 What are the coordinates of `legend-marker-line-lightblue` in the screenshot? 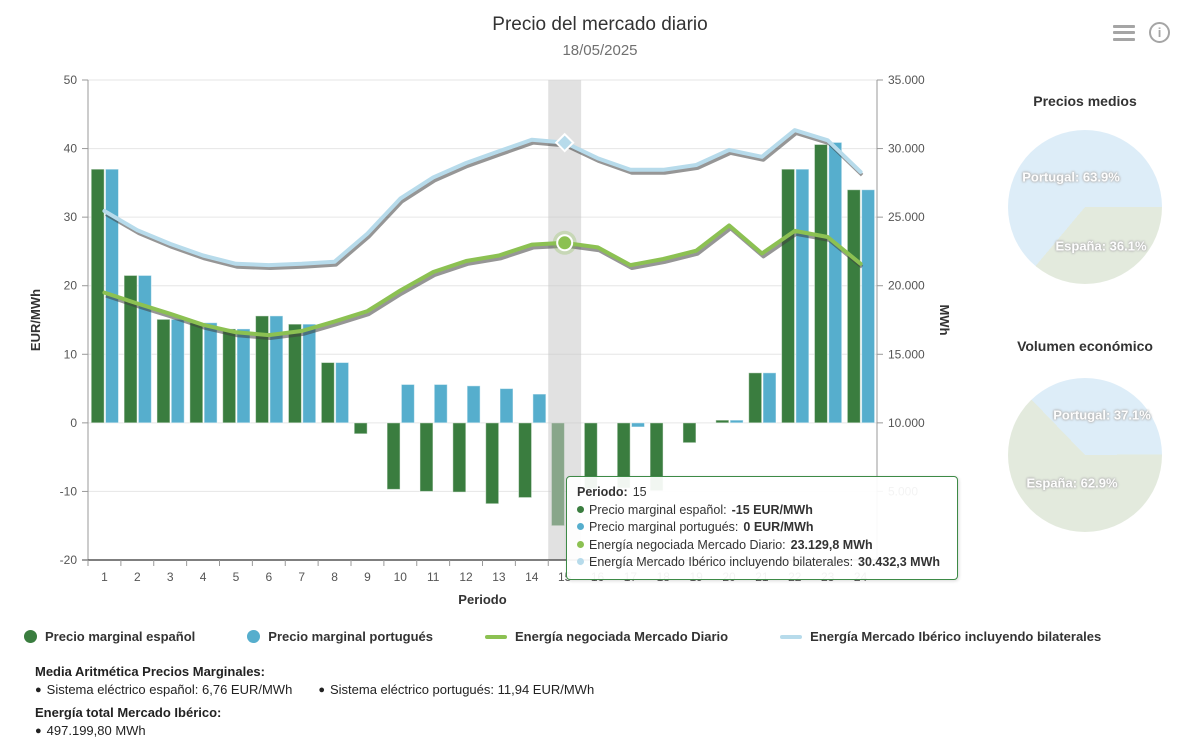 It's located at (791, 636).